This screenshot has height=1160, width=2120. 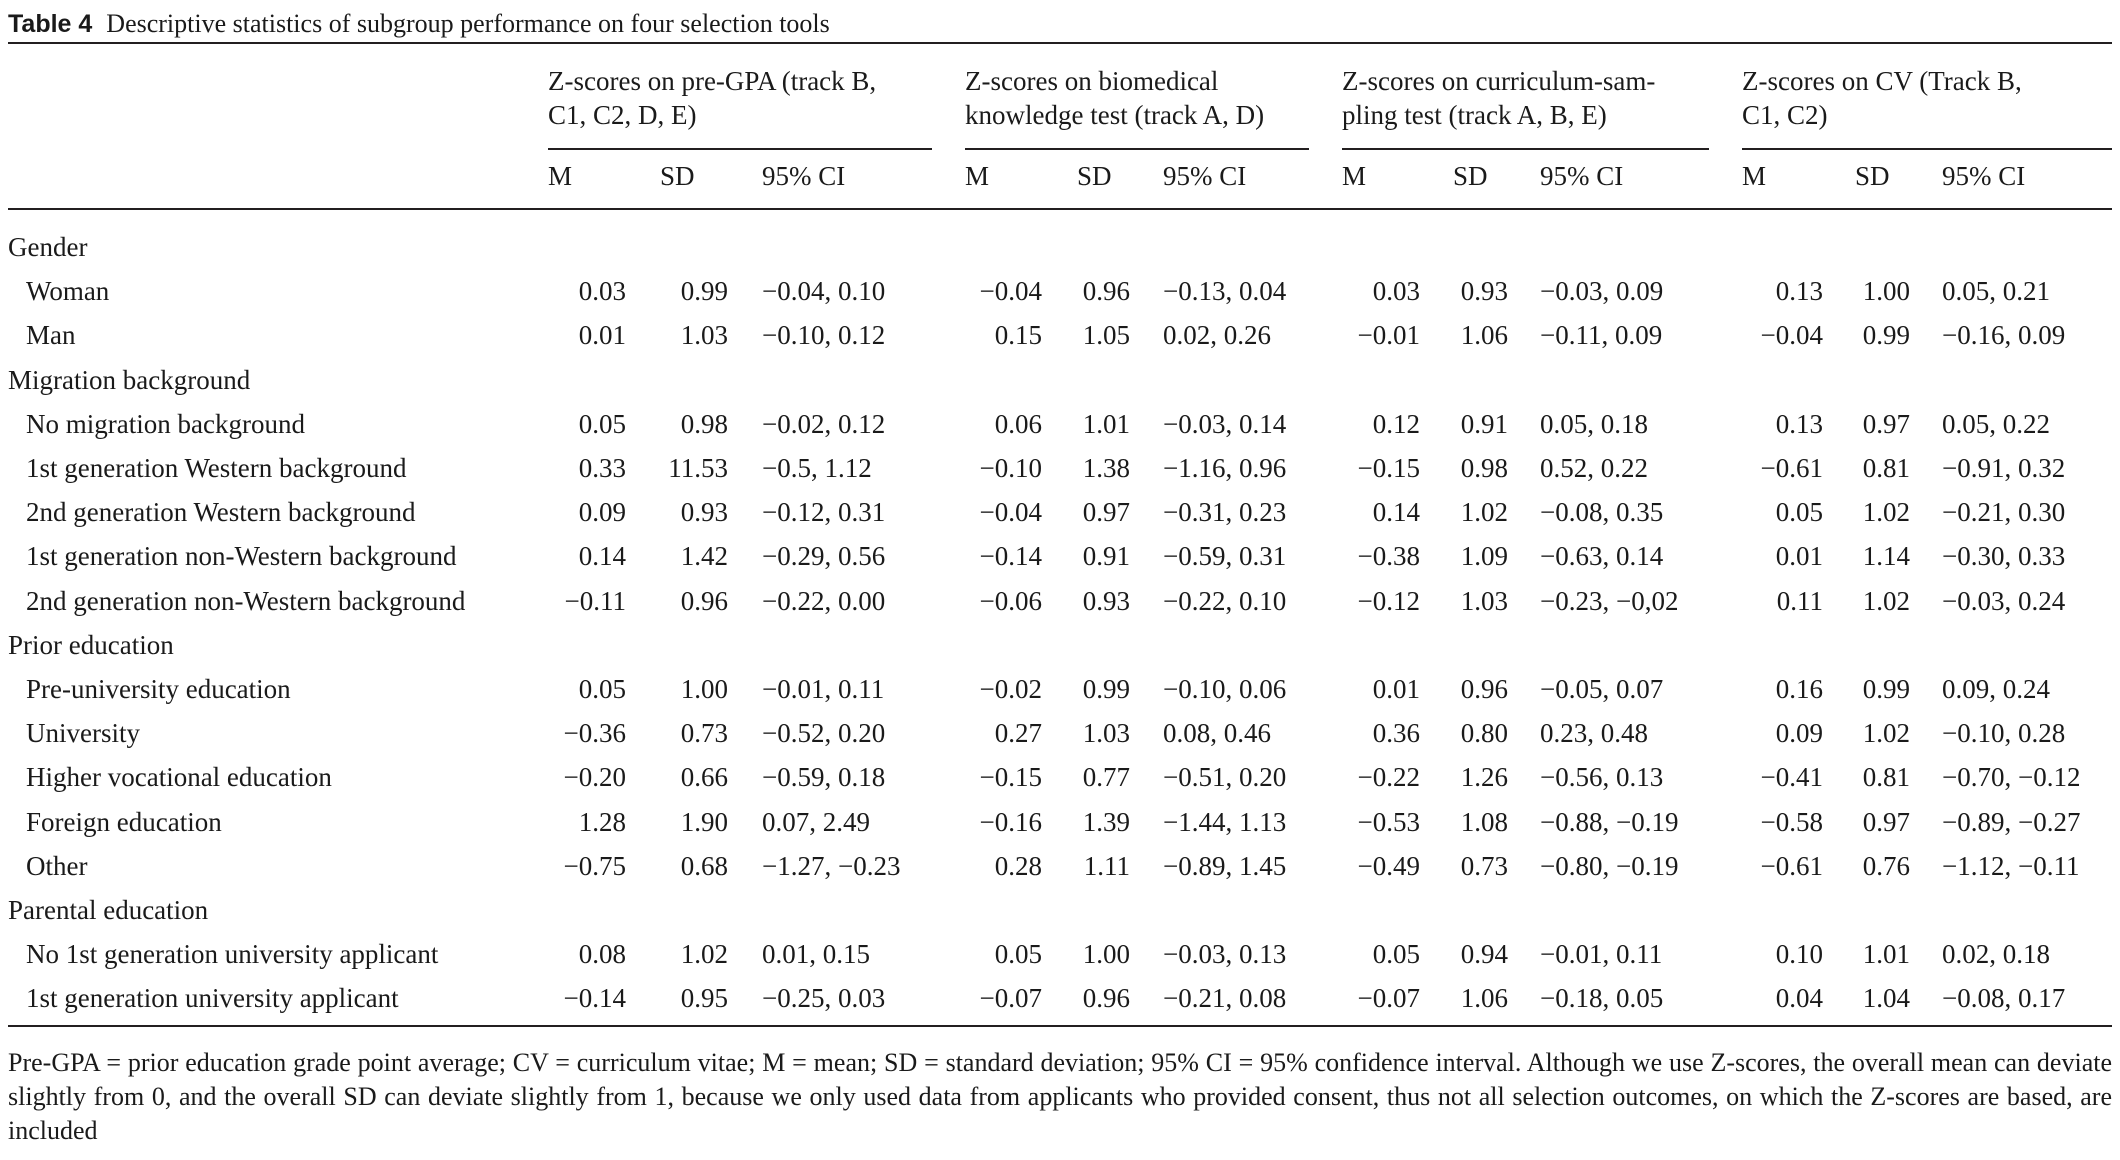 What do you see at coordinates (1601, 335) in the screenshot?
I see `cell-curriculum-ci: −0.11, 0.09` at bounding box center [1601, 335].